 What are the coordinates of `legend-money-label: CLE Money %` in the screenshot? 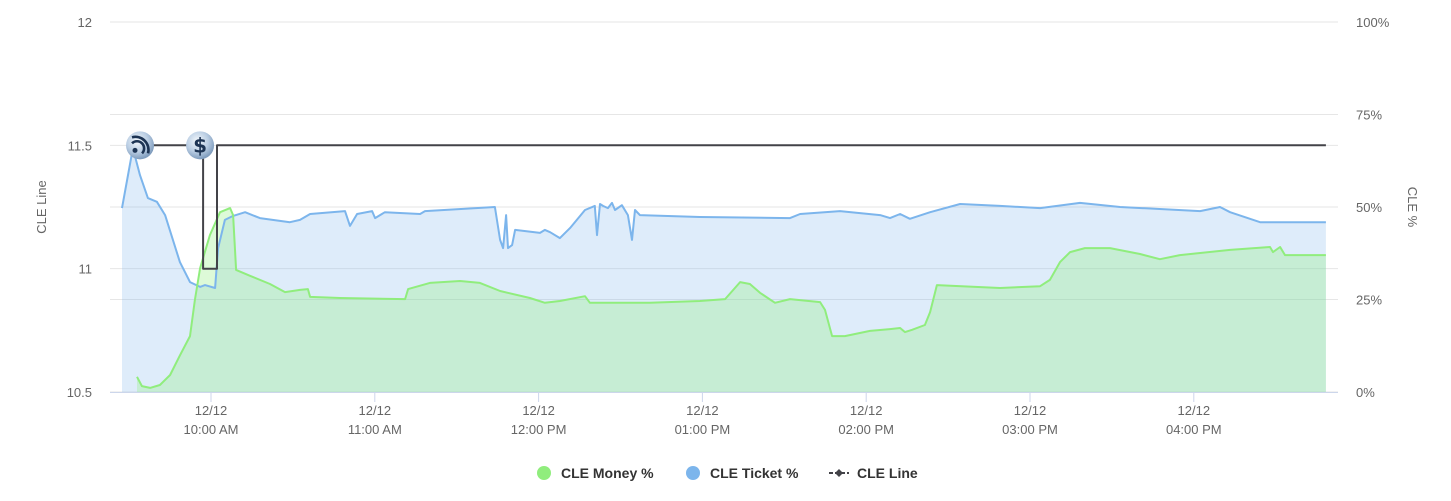 It's located at (607, 473).